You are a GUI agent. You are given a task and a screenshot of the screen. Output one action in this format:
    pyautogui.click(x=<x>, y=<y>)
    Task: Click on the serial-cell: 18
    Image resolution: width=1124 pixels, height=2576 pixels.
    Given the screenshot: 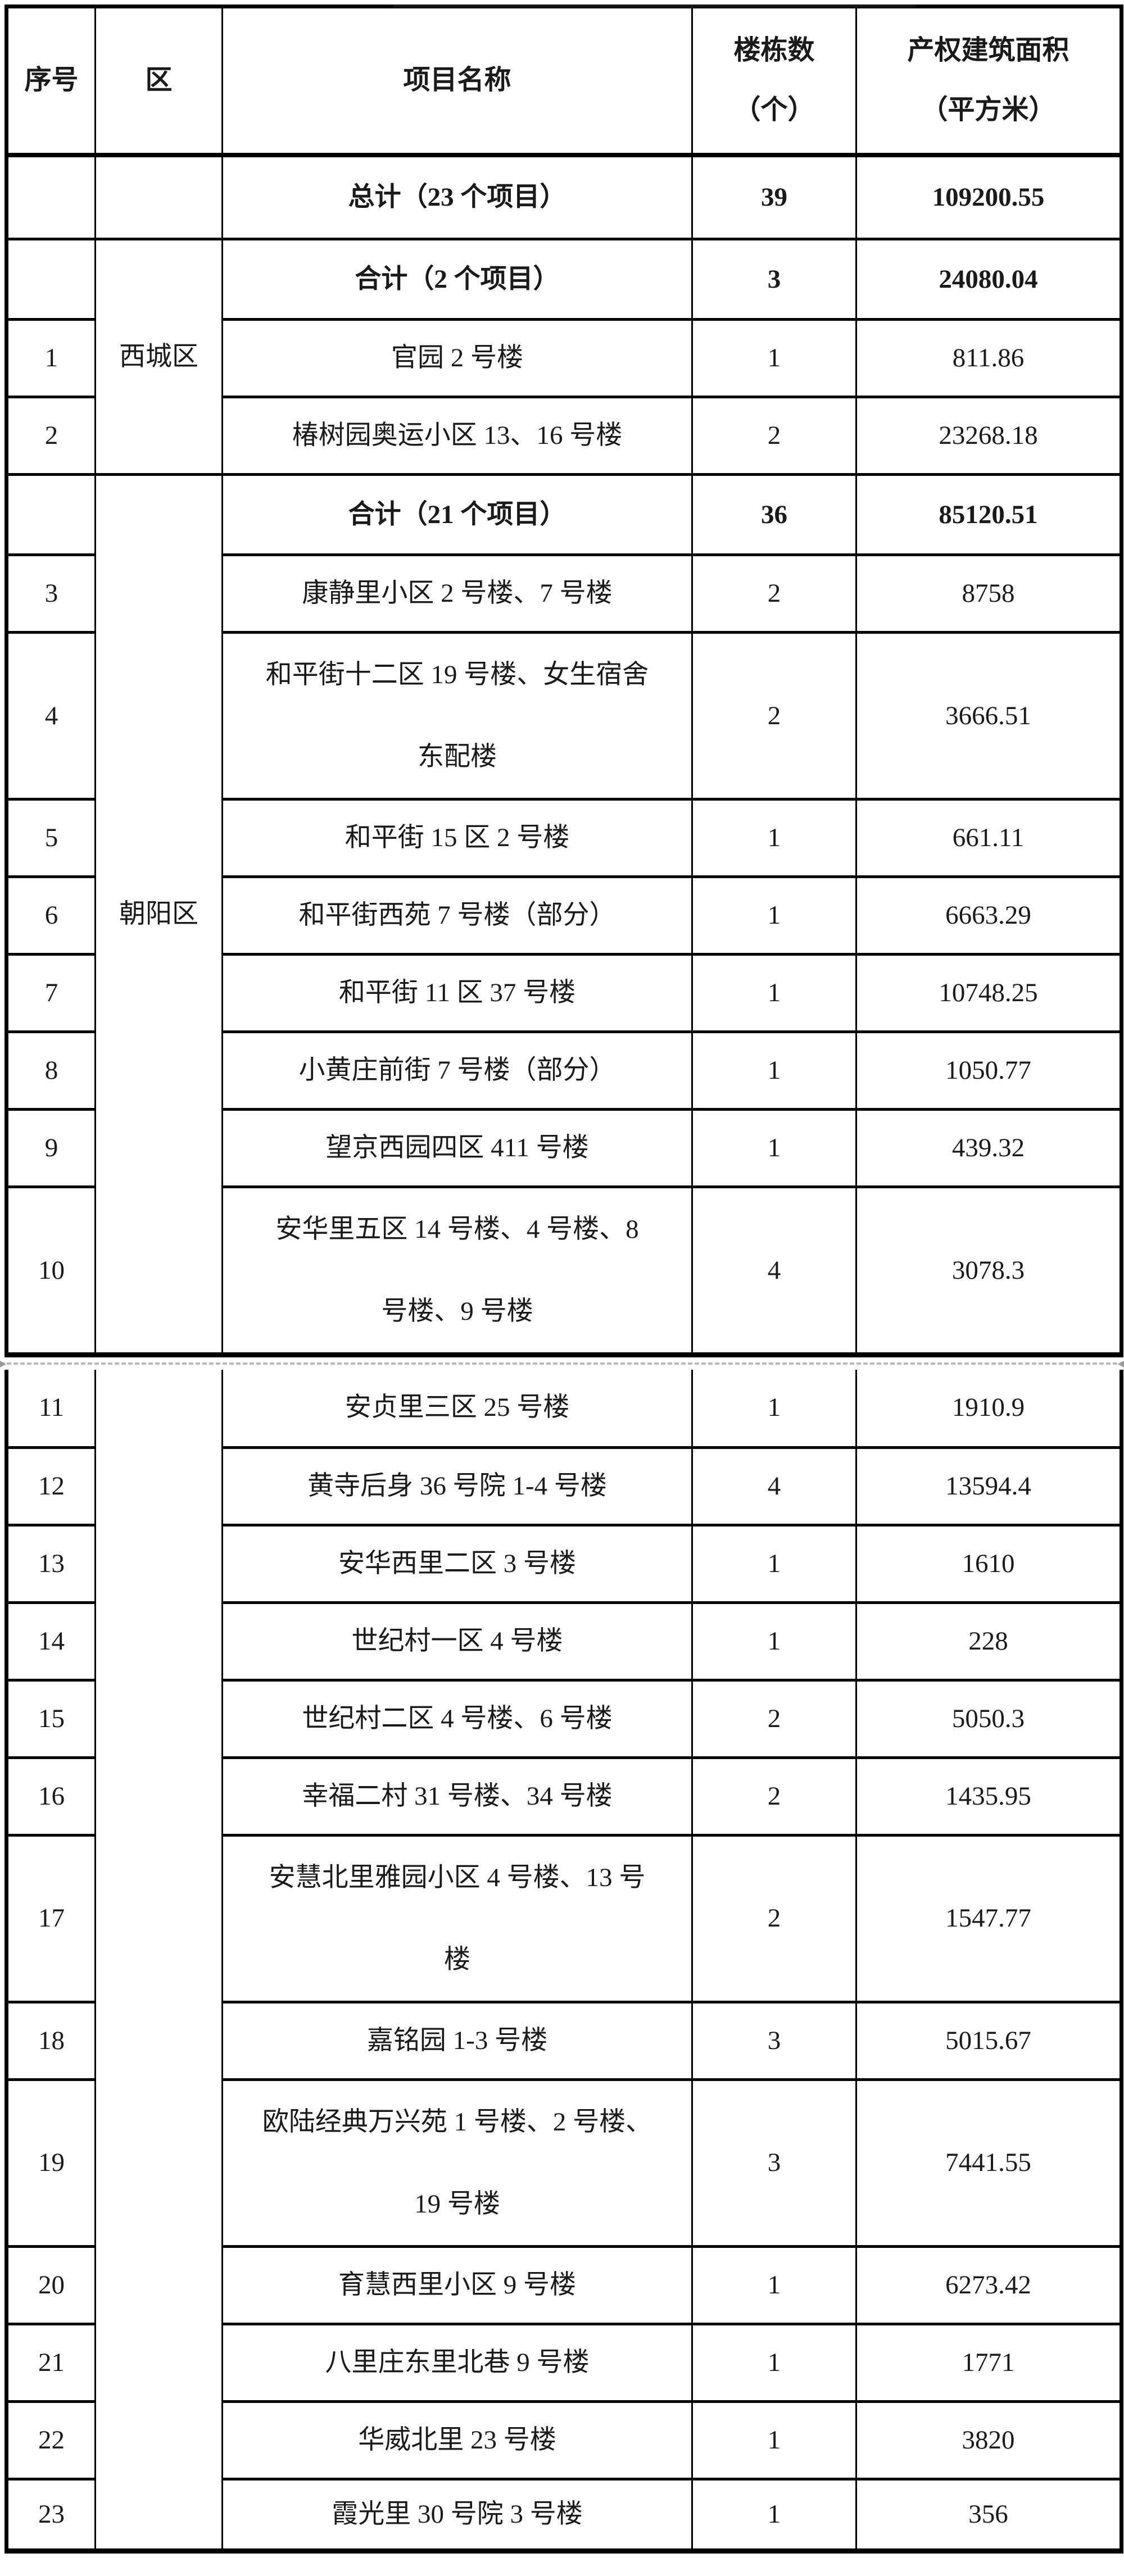 What is the action you would take?
    pyautogui.click(x=51, y=2041)
    